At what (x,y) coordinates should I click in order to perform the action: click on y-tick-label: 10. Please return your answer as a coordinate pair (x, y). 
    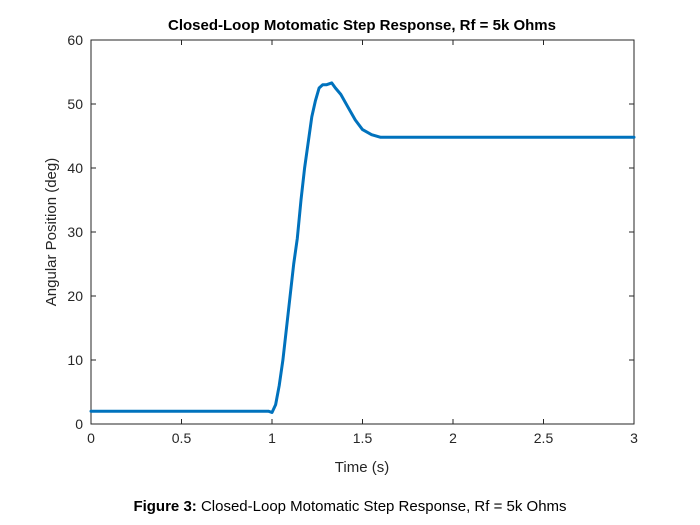
    Looking at the image, I should click on (75, 360).